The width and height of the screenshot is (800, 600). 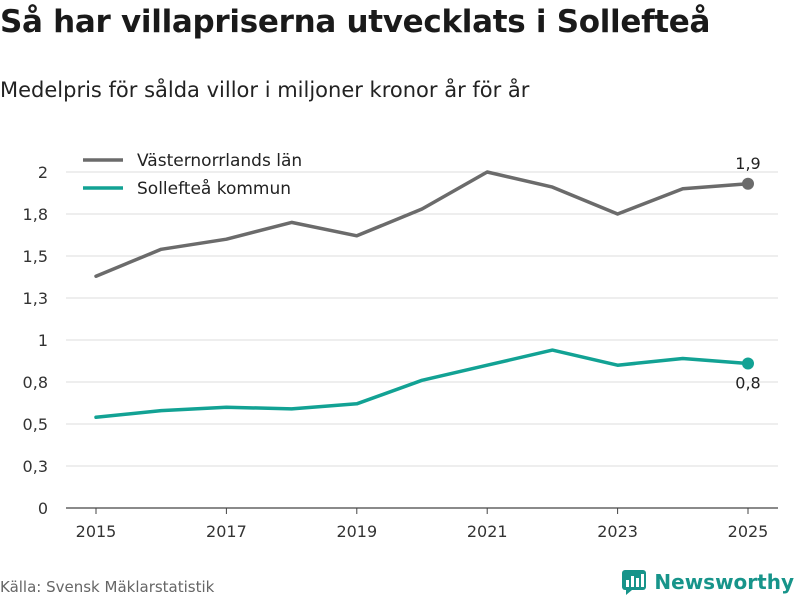 What do you see at coordinates (96, 531) in the screenshot?
I see `x-tick-label: 2015` at bounding box center [96, 531].